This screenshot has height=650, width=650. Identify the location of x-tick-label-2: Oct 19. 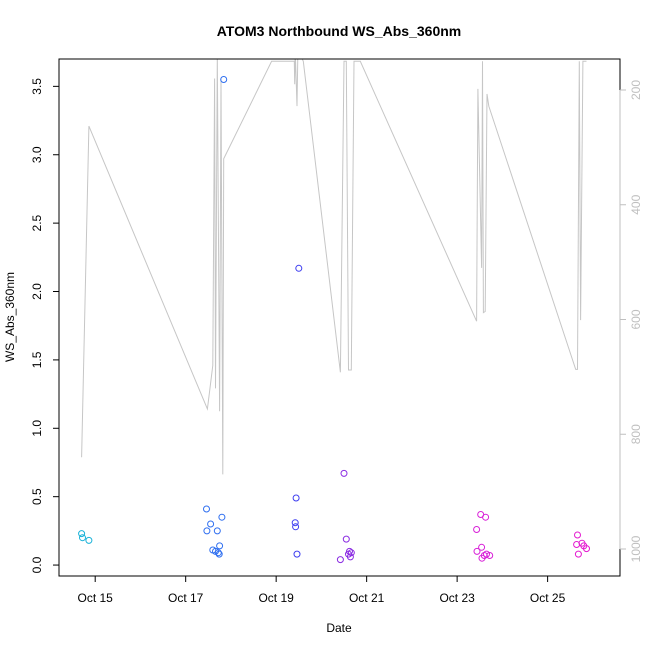
(276, 598).